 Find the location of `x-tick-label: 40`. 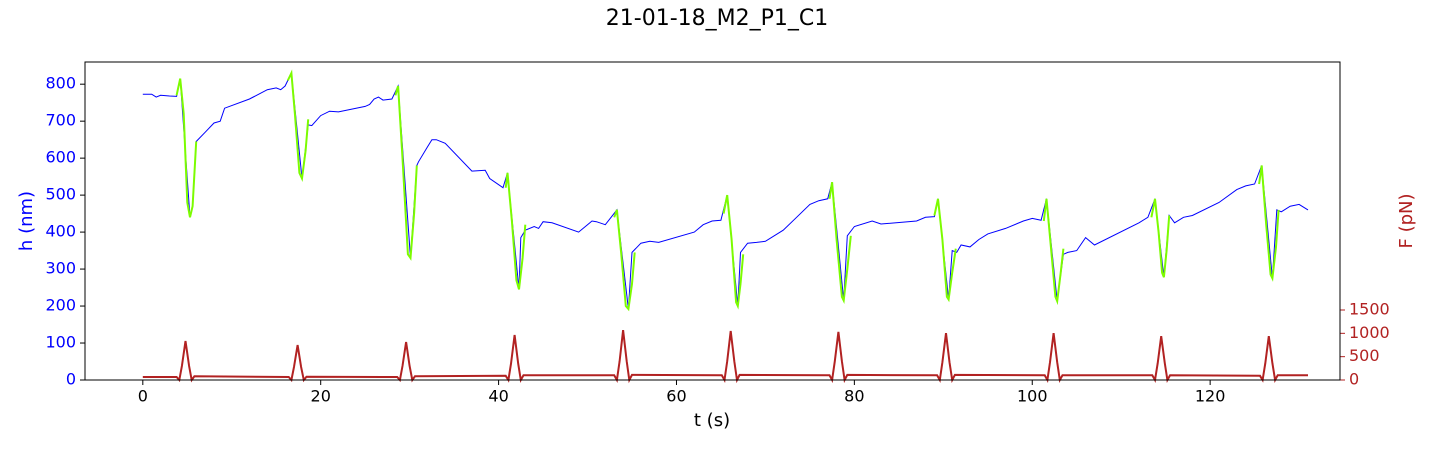

x-tick-label: 40 is located at coordinates (498, 396).